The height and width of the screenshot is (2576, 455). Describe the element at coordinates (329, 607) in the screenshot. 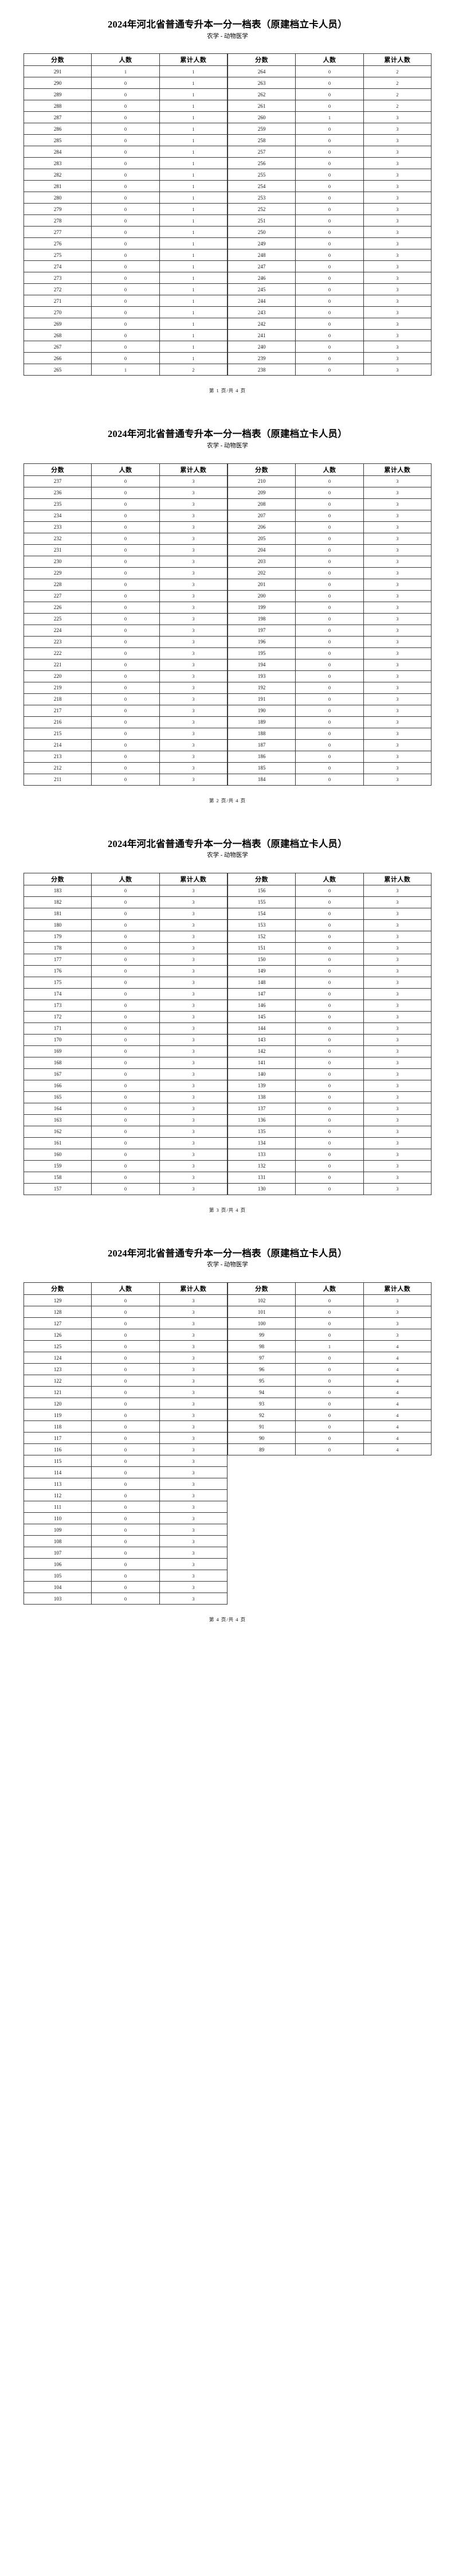

I see `table-row: 199 0 3` at that location.